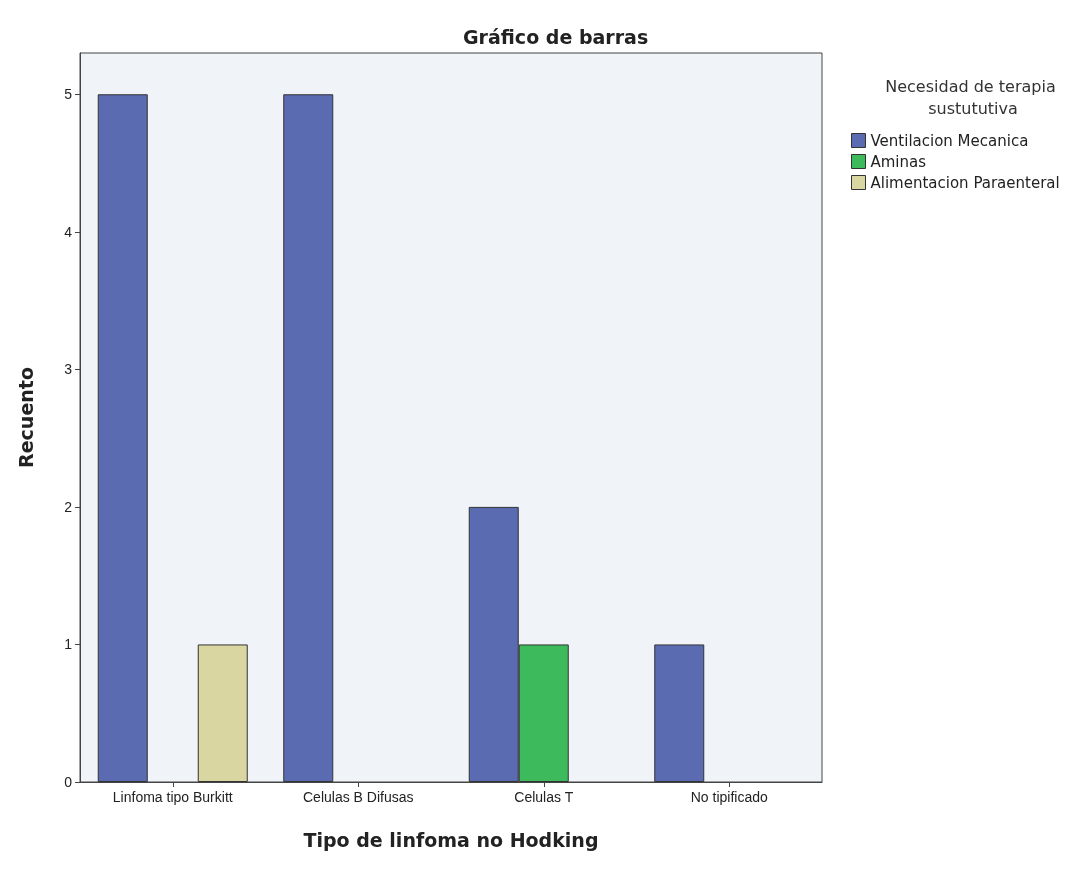  I want to click on x-tick-label: Celulas B Difusas, so click(358, 797).